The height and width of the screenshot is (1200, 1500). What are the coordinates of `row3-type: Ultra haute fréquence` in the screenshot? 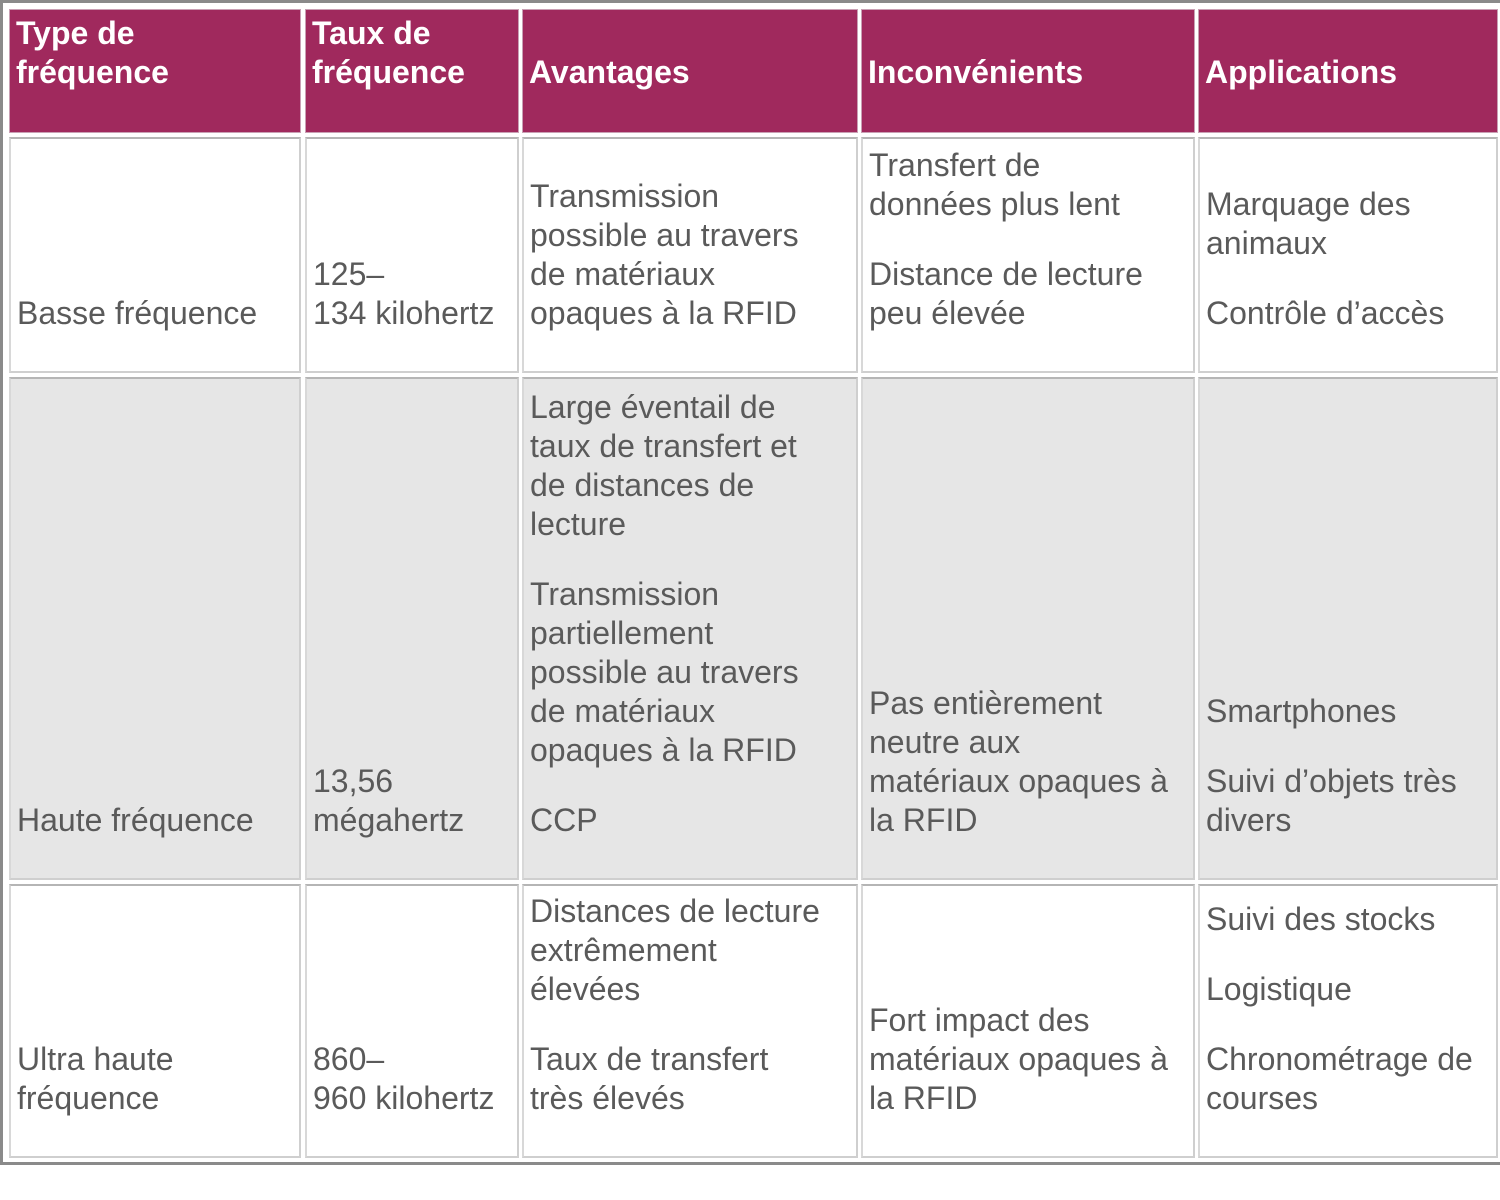 It's located at (155, 1021).